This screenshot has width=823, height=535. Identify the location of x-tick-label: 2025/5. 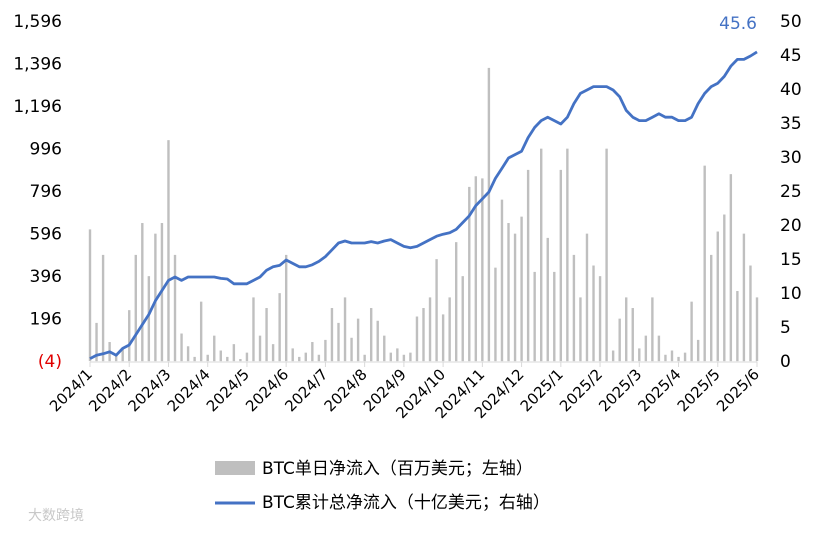
(699, 390).